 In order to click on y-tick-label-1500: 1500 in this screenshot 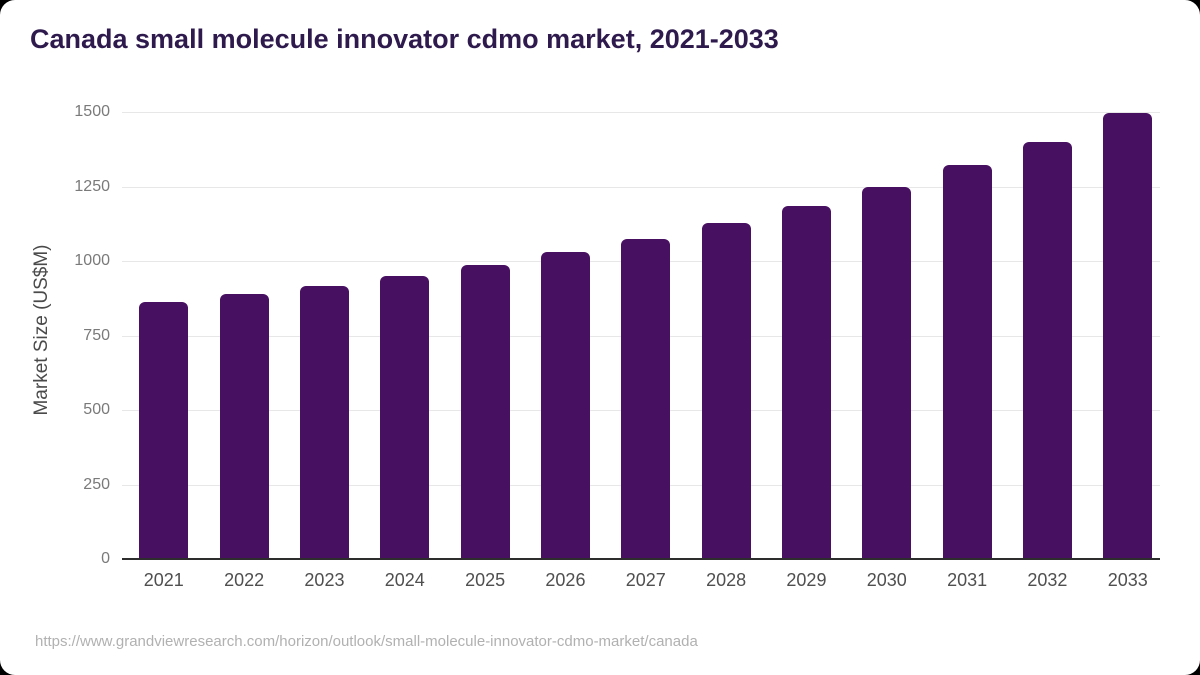, I will do `click(92, 111)`.